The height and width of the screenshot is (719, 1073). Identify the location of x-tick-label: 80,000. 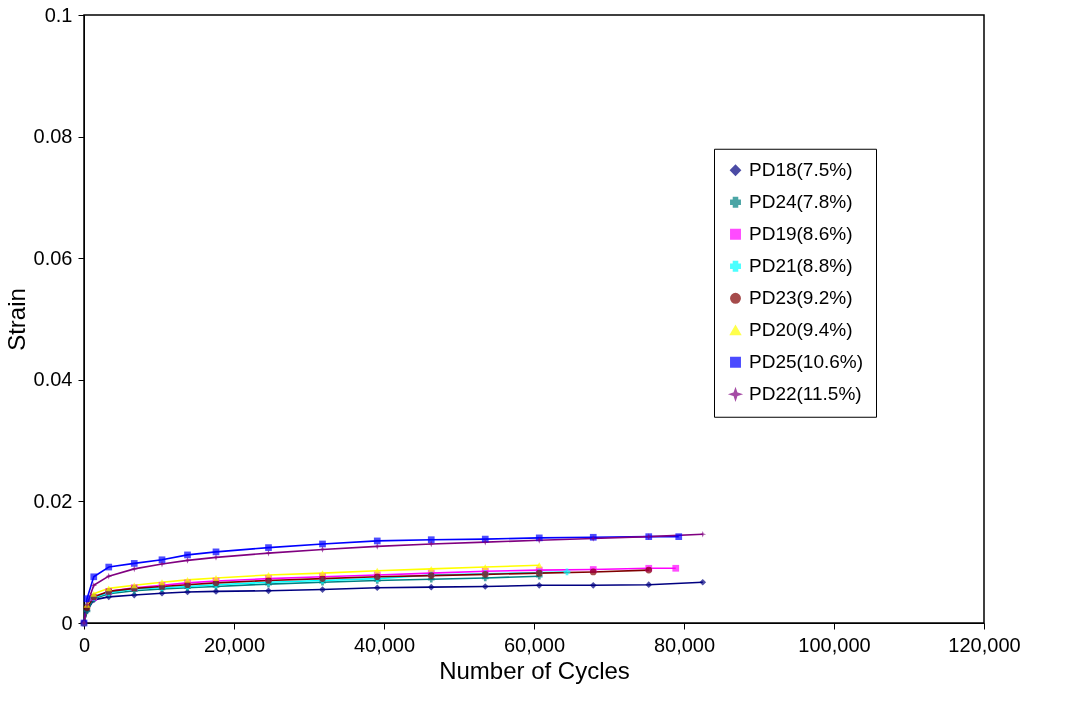
(684, 644).